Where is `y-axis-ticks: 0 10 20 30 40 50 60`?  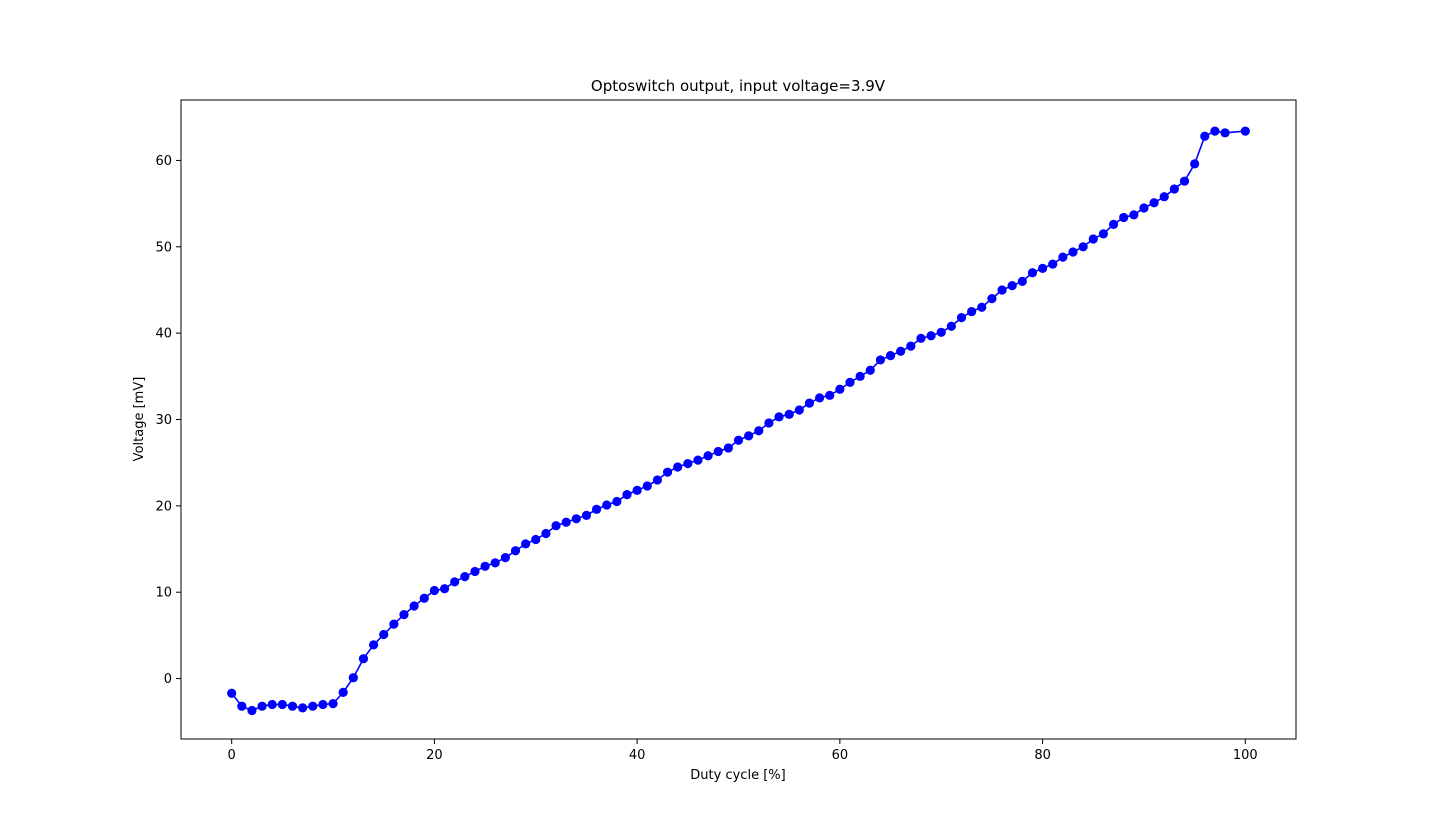
y-axis-ticks: 0 10 20 30 40 50 60 is located at coordinates (168, 420).